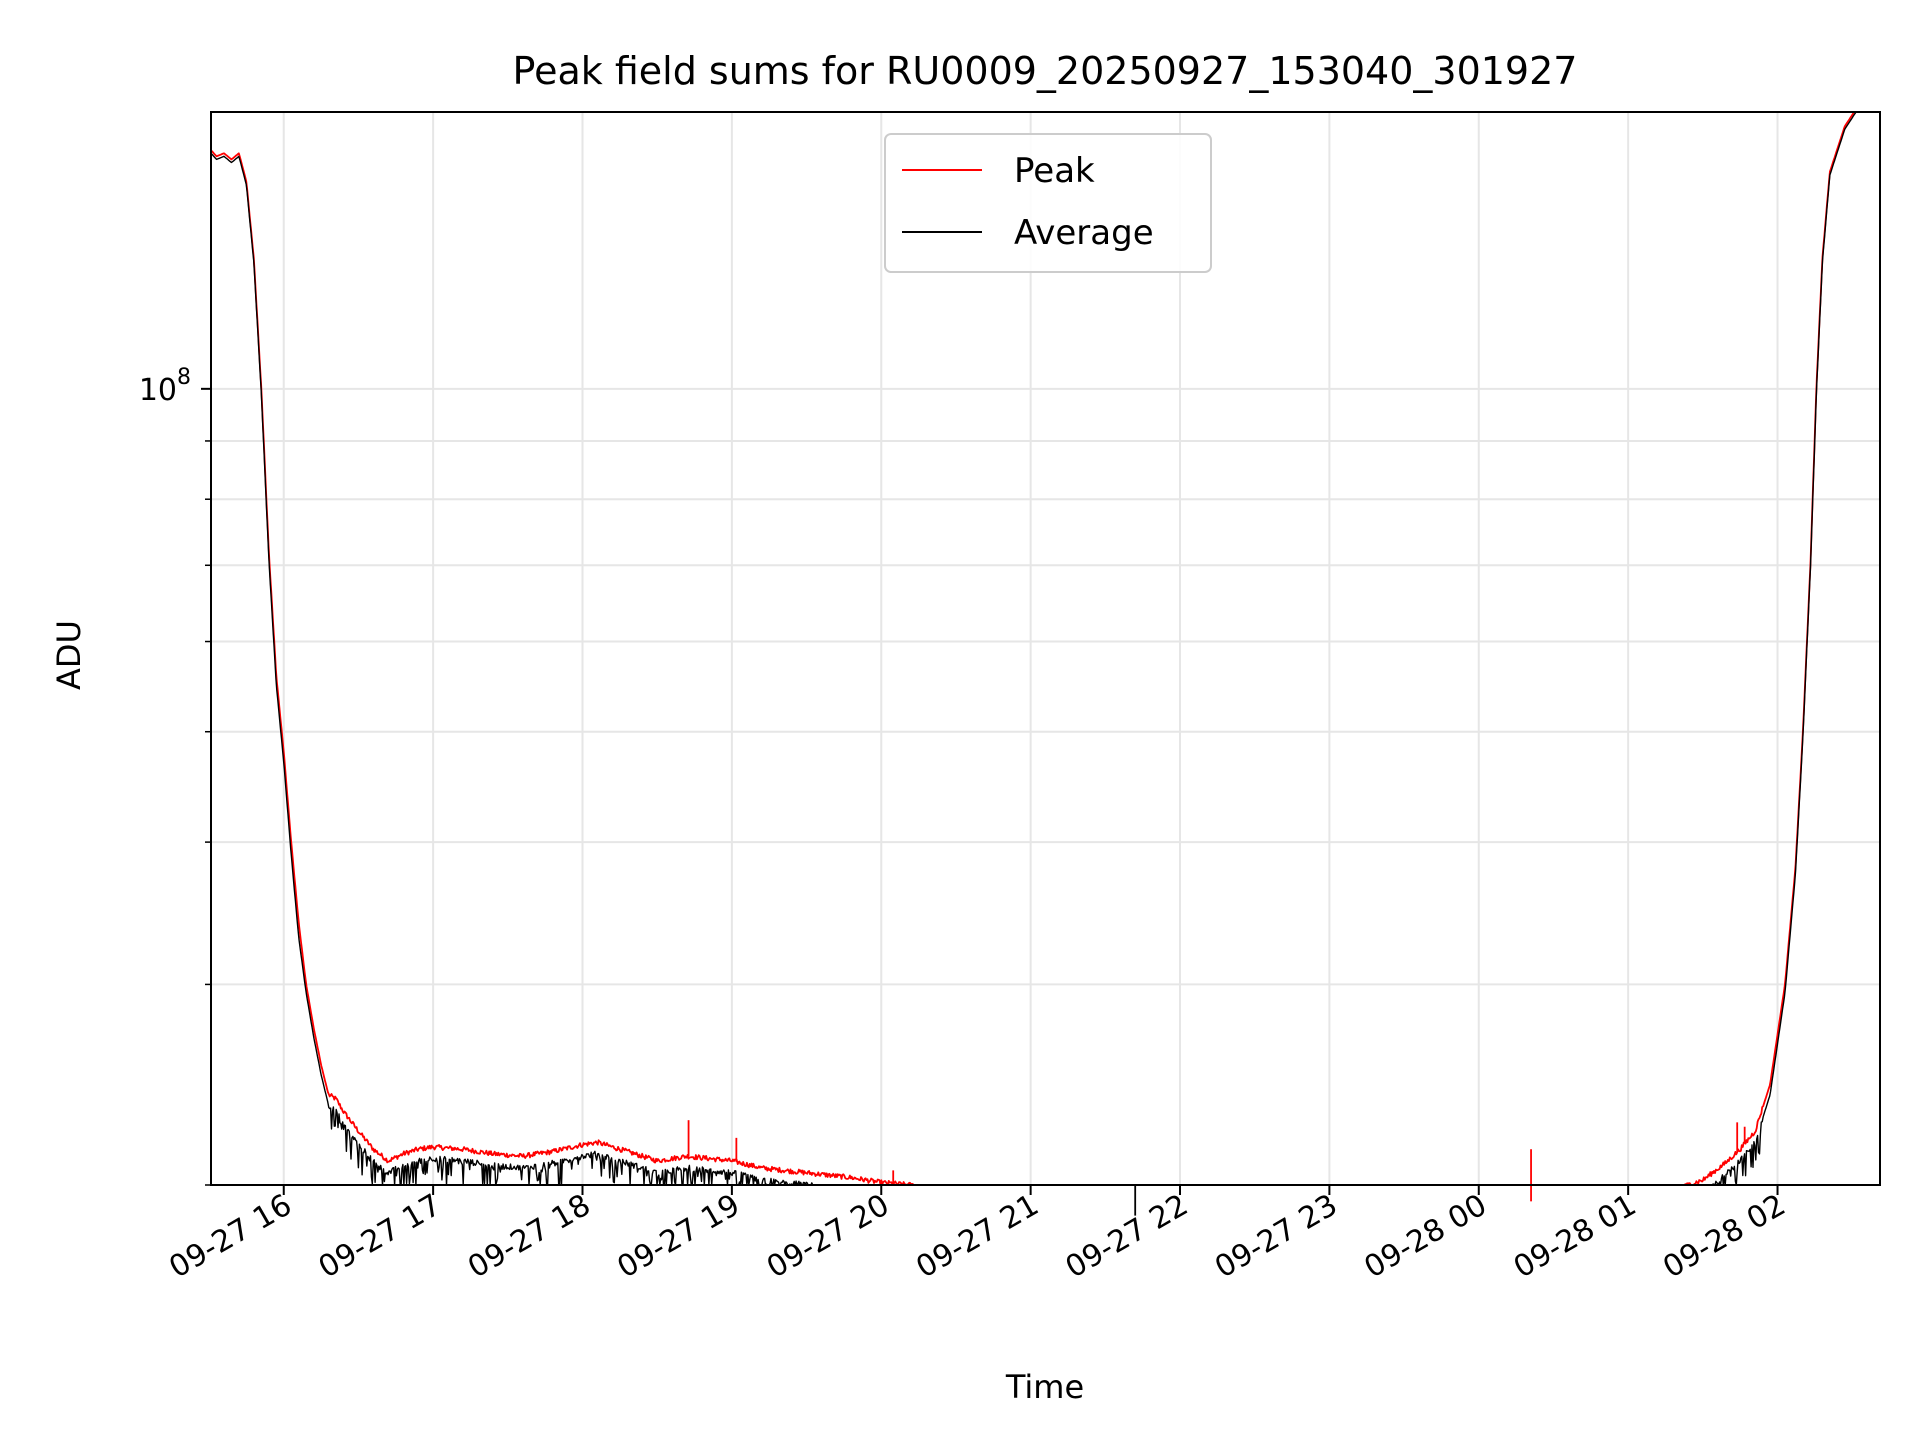  I want to click on y-axis-label: ADU, so click(69, 655).